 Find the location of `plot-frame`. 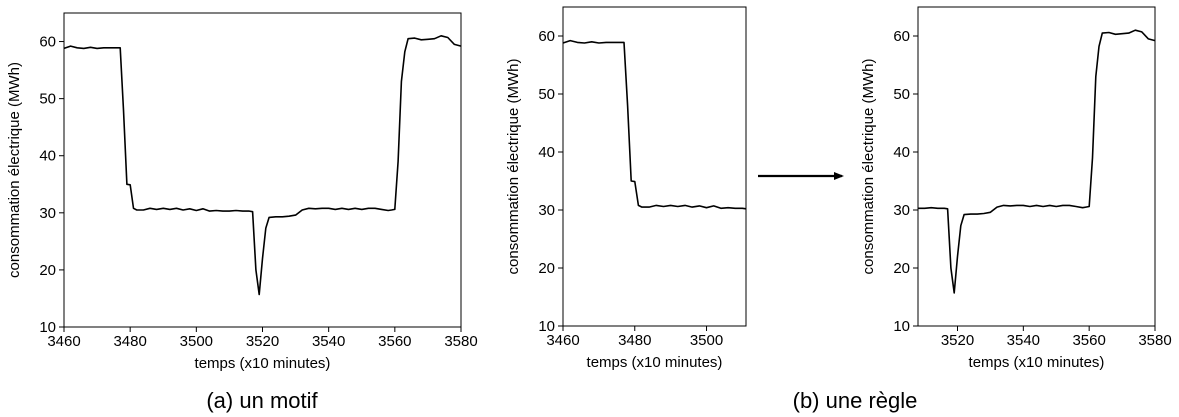

plot-frame is located at coordinates (654, 166).